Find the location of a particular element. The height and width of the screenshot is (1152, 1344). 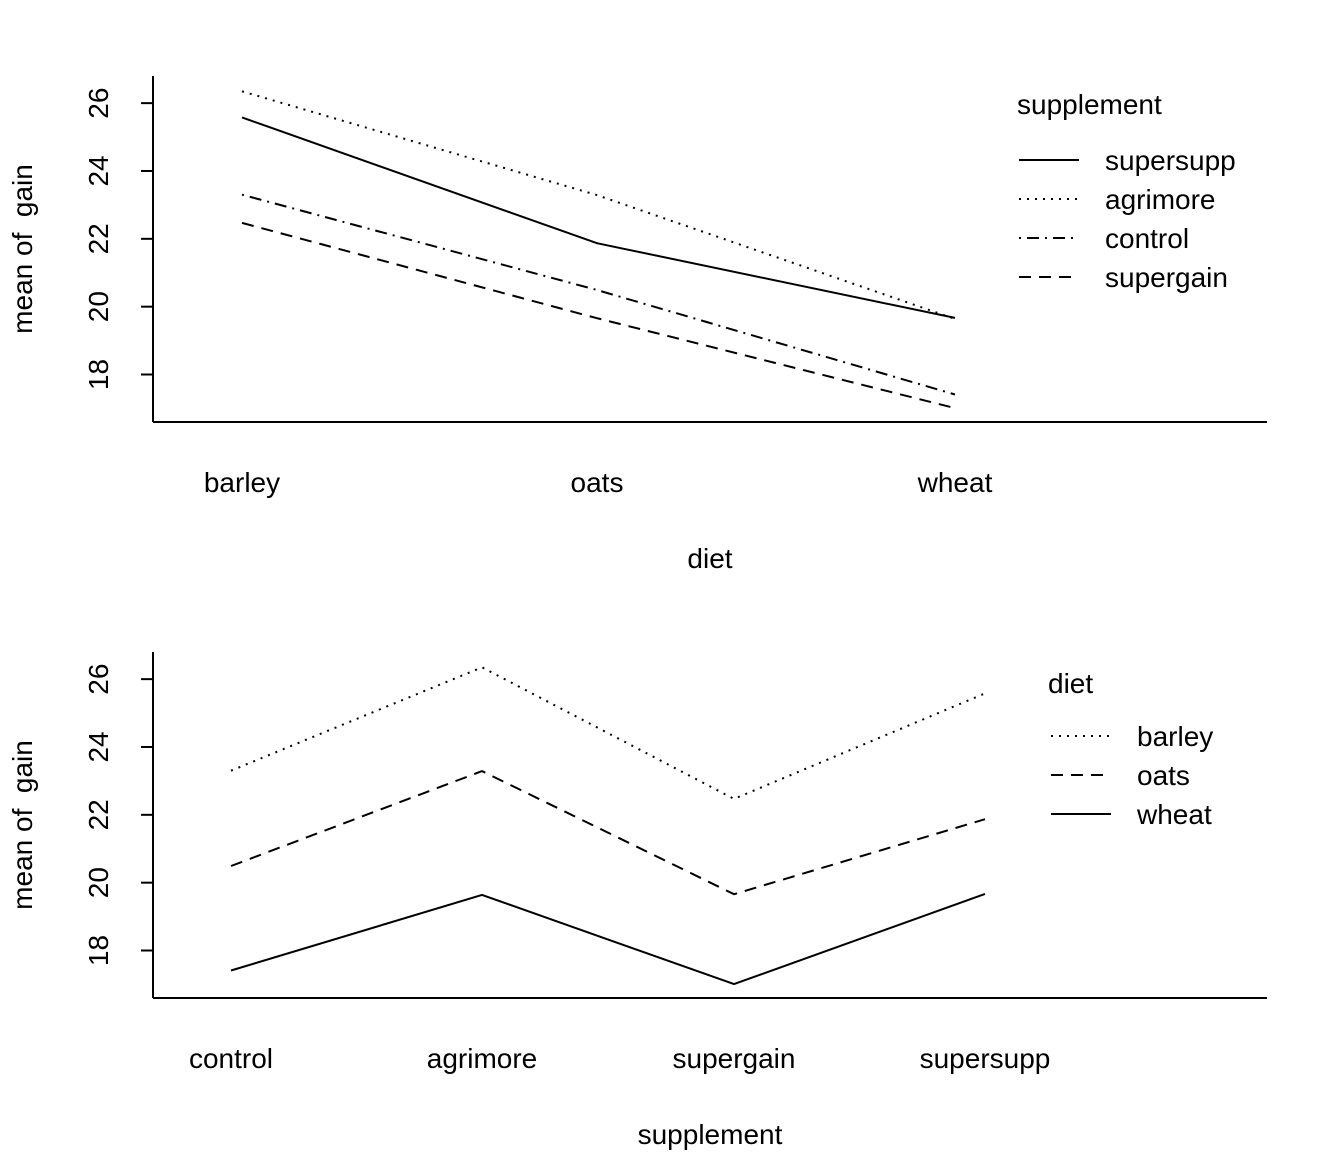

x-axis-title: diet is located at coordinates (709, 558).